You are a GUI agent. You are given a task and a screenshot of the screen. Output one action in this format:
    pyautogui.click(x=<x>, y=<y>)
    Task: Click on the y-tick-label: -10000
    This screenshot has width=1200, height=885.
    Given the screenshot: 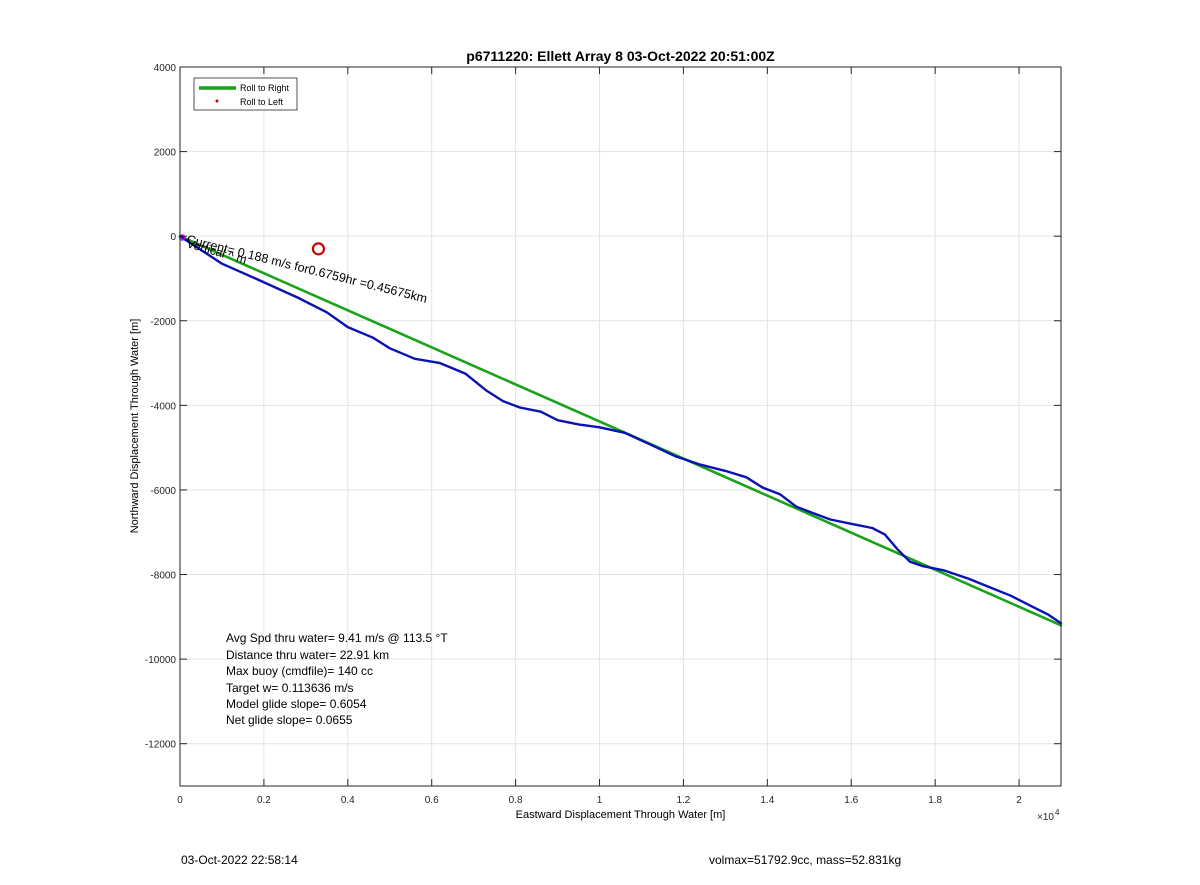 What is the action you would take?
    pyautogui.click(x=161, y=660)
    